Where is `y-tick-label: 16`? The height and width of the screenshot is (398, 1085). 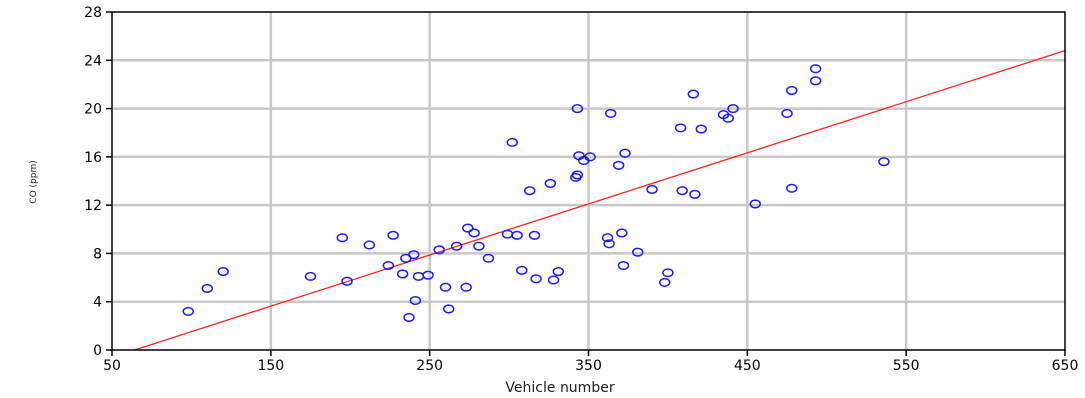 y-tick-label: 16 is located at coordinates (93, 158).